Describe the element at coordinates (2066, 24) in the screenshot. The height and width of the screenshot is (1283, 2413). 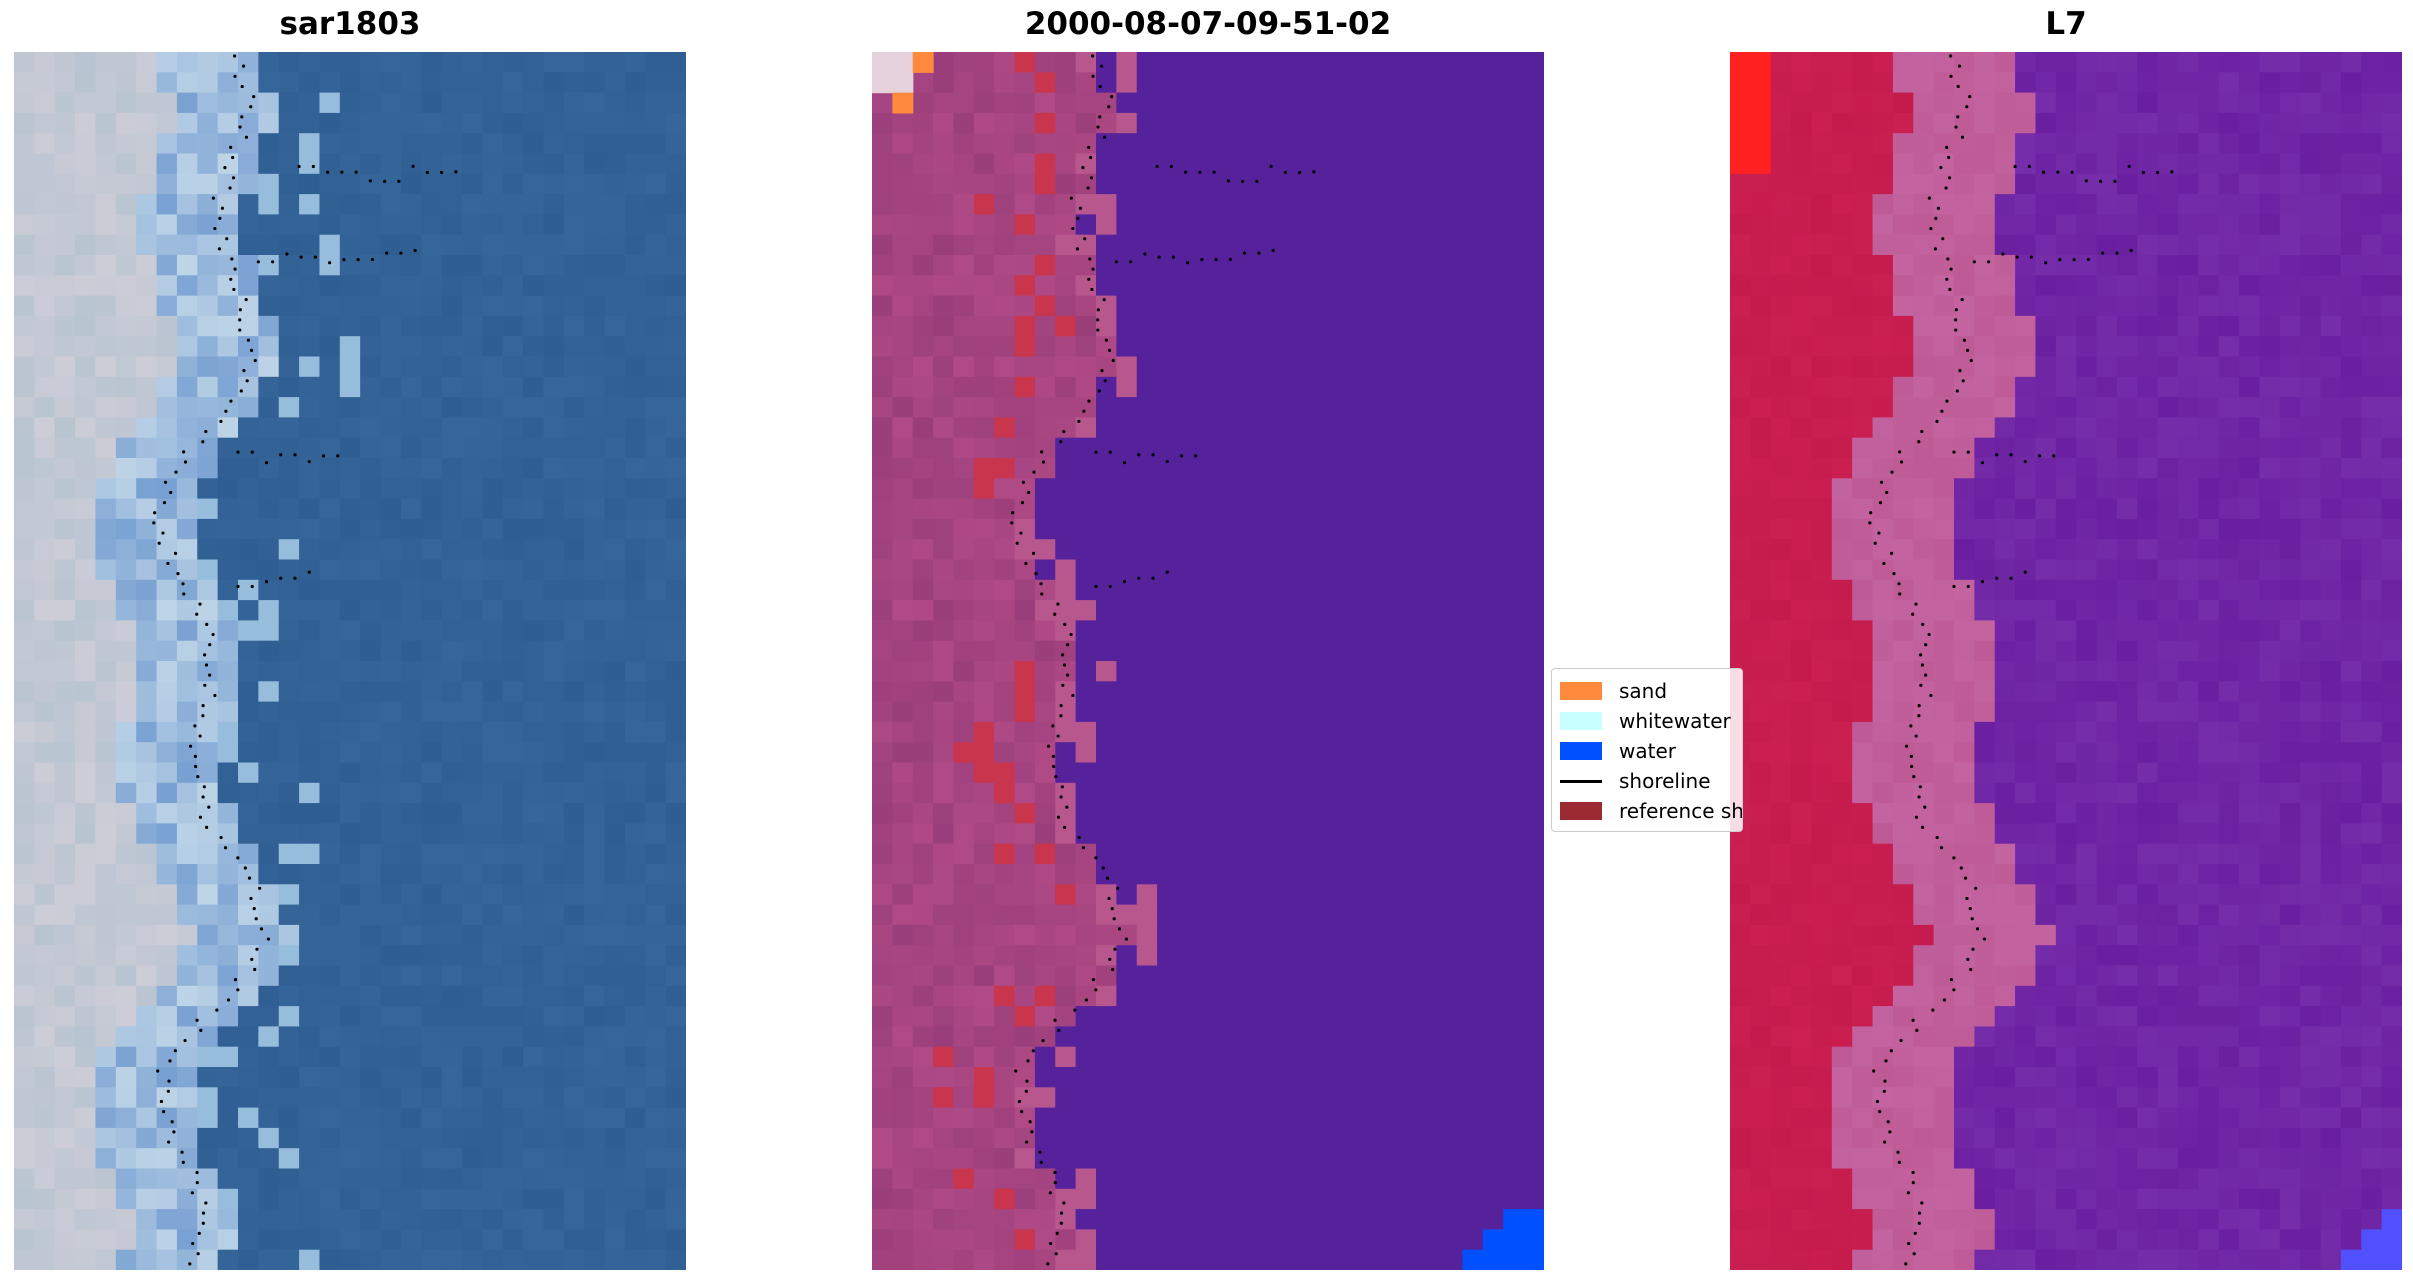
I see `panel-title-satellite: L7` at that location.